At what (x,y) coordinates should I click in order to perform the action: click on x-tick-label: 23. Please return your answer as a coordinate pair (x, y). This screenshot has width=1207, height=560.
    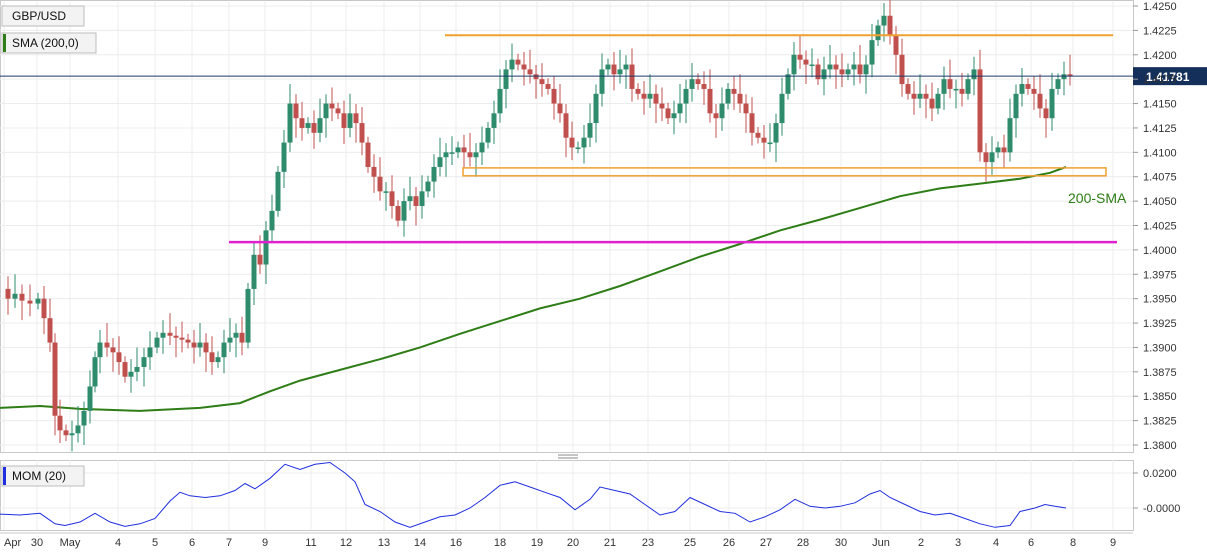
    Looking at the image, I should click on (648, 543).